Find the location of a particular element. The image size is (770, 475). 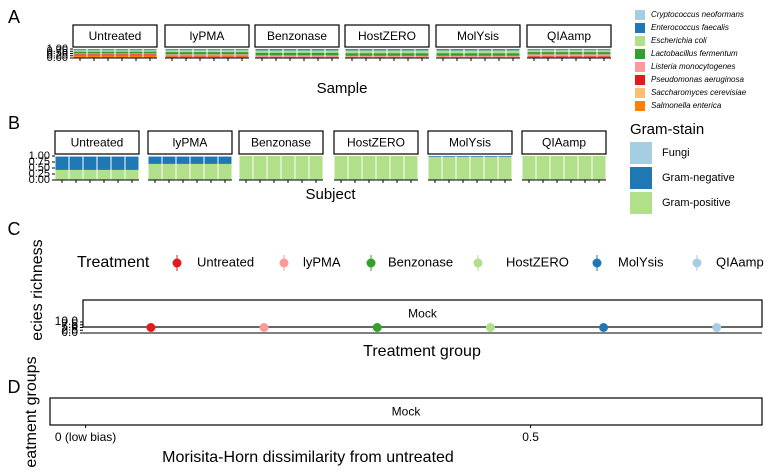

facet-label: HostZERO is located at coordinates (387, 36).